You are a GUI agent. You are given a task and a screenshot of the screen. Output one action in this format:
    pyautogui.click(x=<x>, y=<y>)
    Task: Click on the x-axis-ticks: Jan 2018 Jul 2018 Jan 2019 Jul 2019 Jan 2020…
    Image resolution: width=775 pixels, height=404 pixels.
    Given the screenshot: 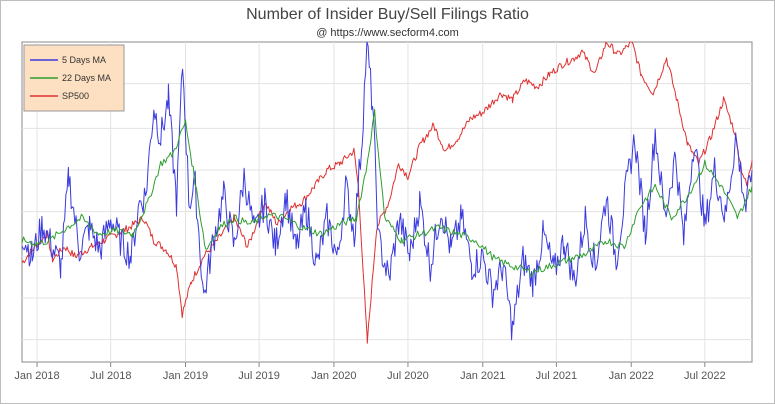 What is the action you would take?
    pyautogui.click(x=370, y=372)
    